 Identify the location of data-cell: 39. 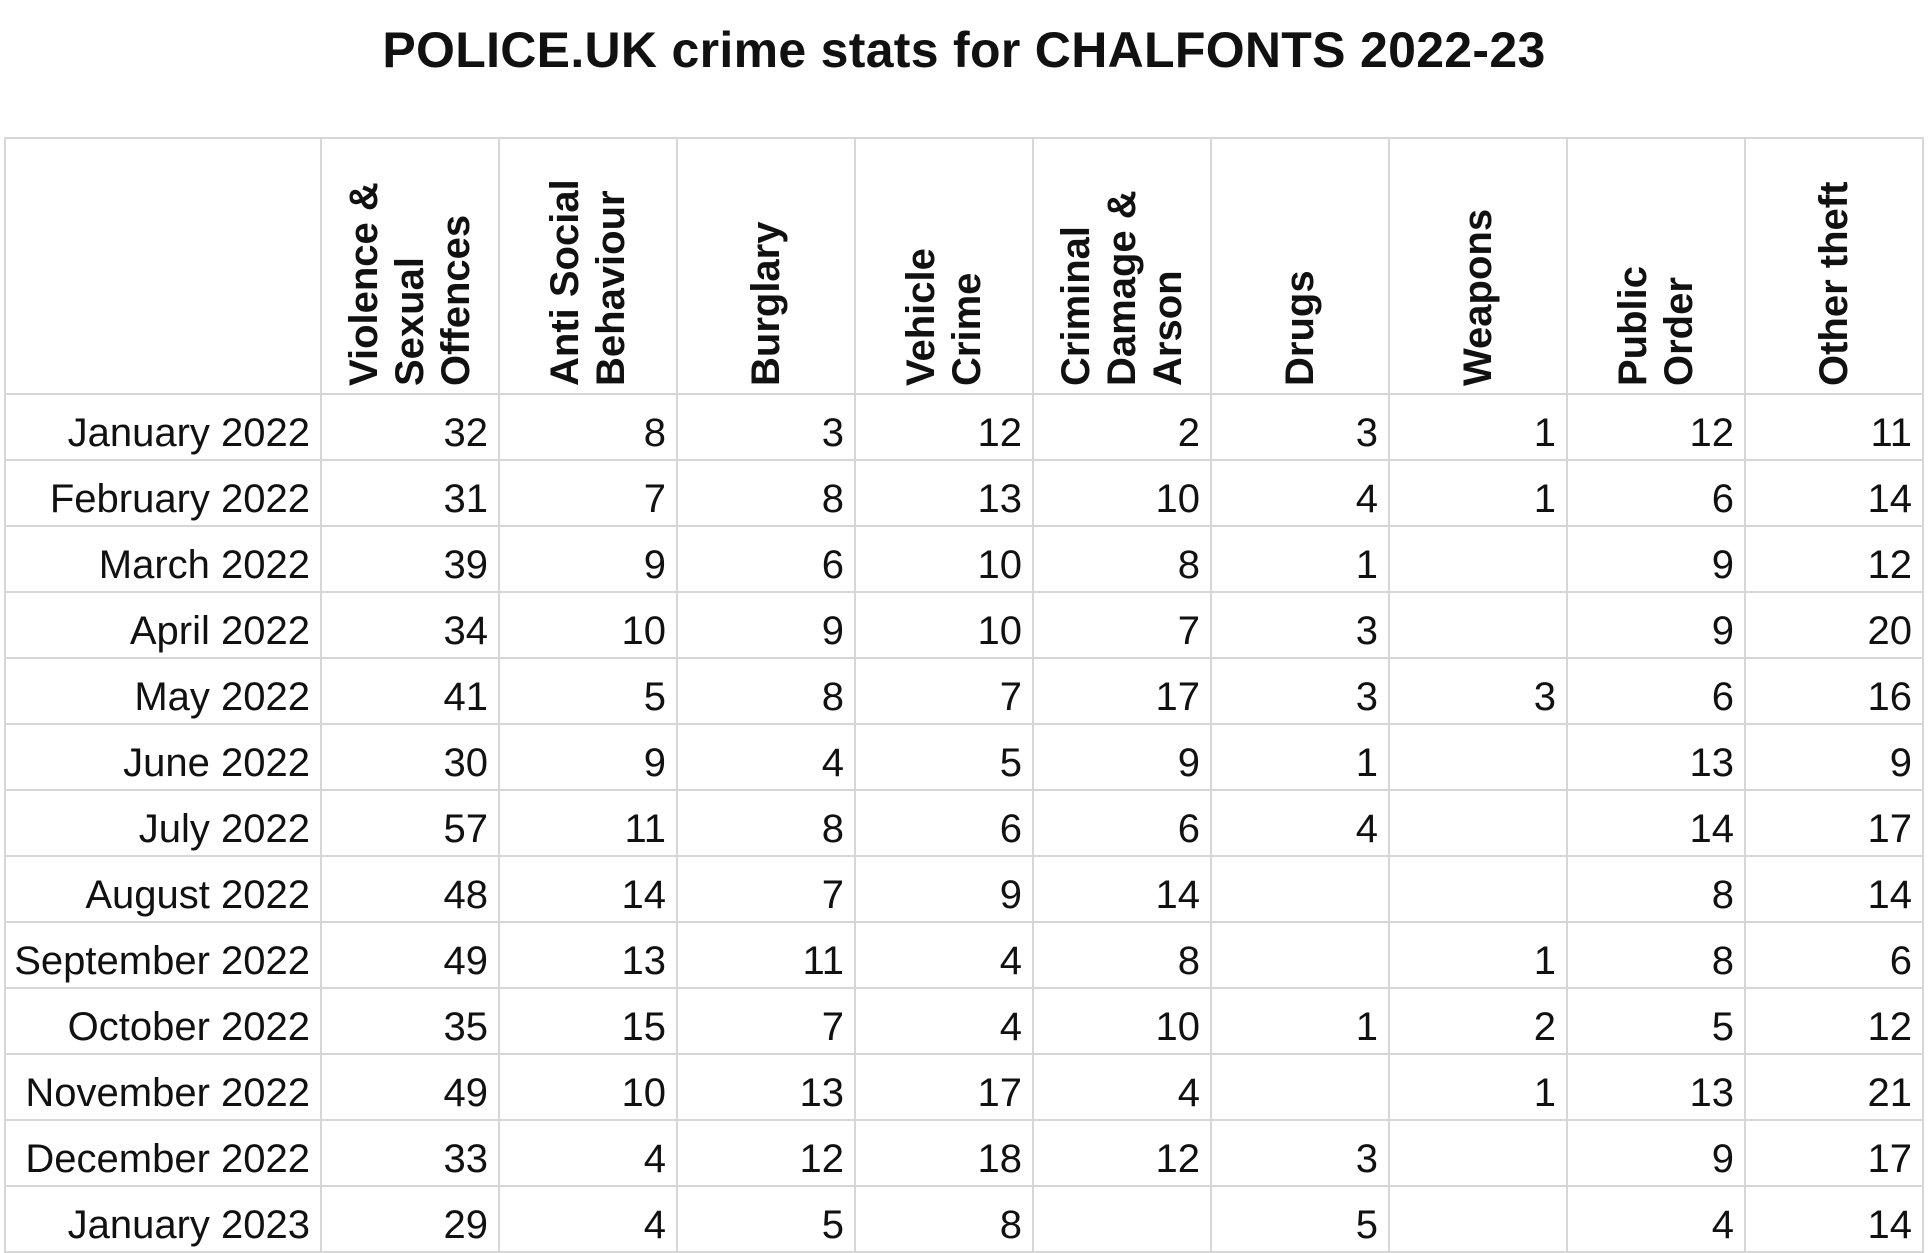
(410, 559).